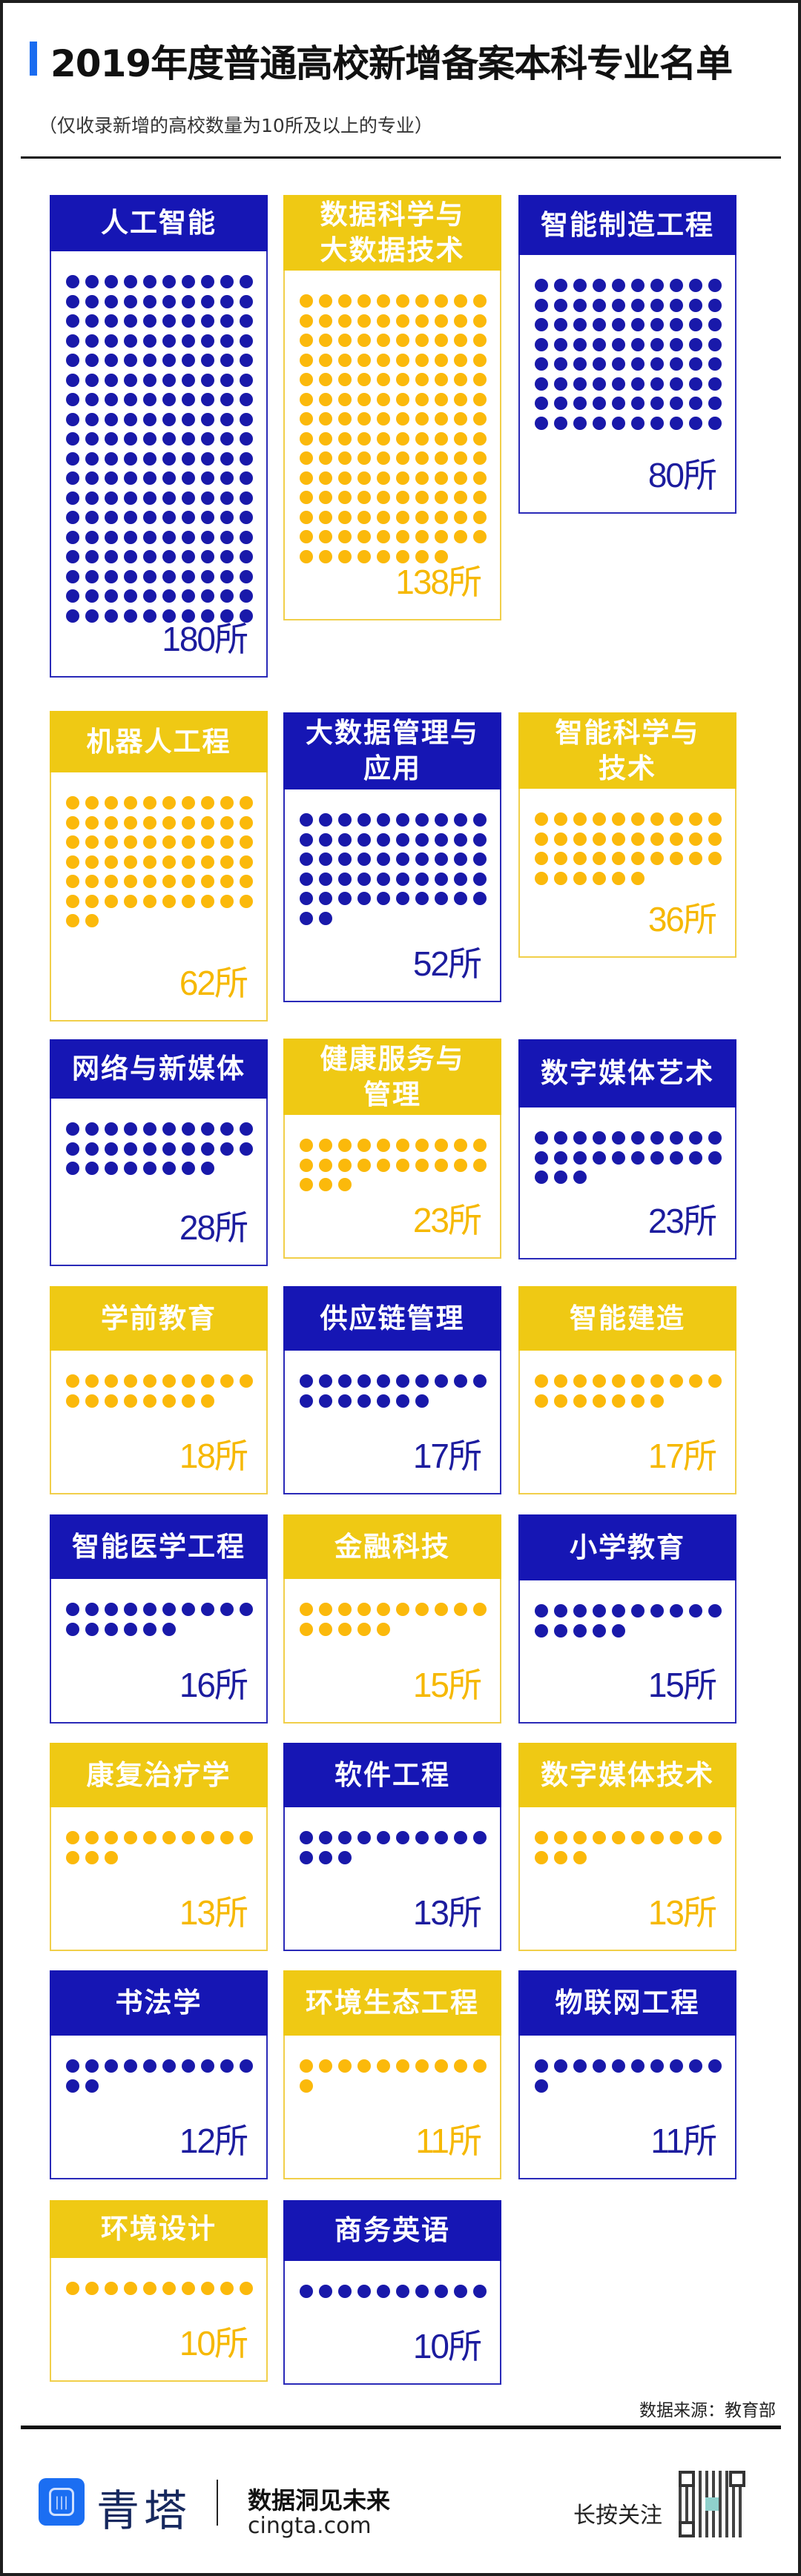 The width and height of the screenshot is (801, 2576). What do you see at coordinates (627, 1847) in the screenshot?
I see `major-card: 数字媒体技术 13所` at bounding box center [627, 1847].